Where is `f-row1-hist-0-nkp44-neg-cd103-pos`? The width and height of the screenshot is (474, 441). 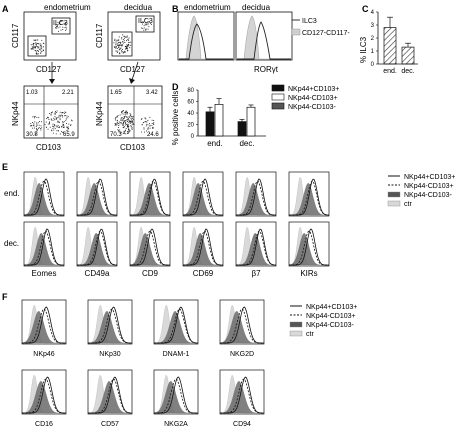 f-row1-hist-0-nkp44-neg-cd103-pos is located at coordinates (44, 326).